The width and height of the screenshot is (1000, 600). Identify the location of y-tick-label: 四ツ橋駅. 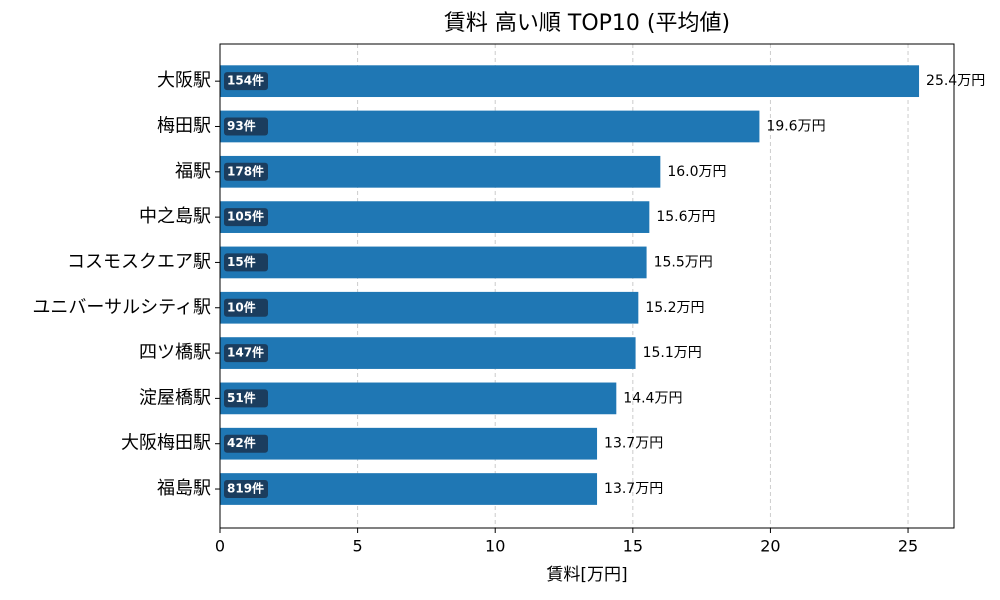
(175, 352).